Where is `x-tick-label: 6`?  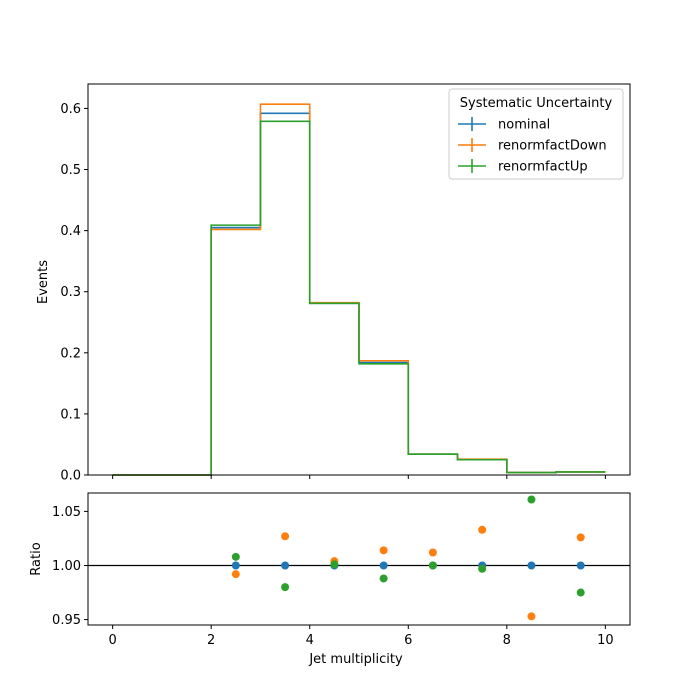
x-tick-label: 6 is located at coordinates (408, 640).